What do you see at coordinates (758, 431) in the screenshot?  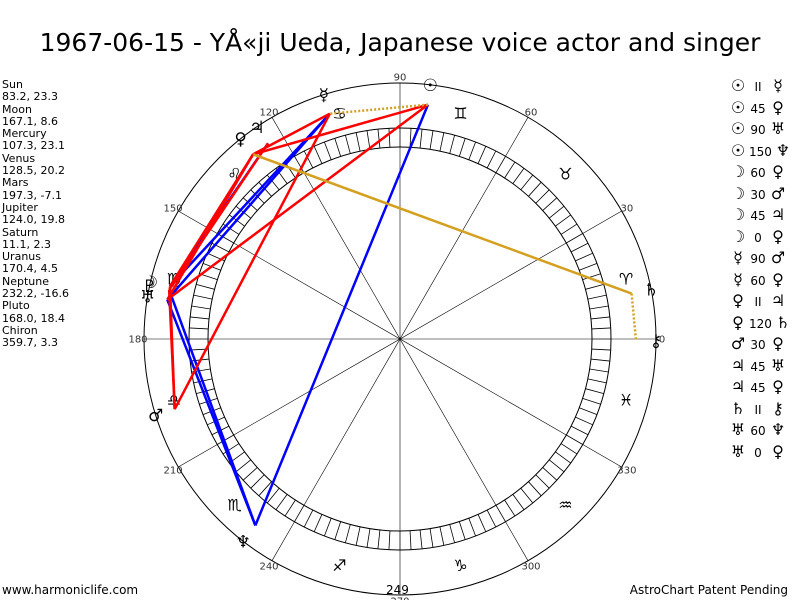 I see `aspect-value: 60` at bounding box center [758, 431].